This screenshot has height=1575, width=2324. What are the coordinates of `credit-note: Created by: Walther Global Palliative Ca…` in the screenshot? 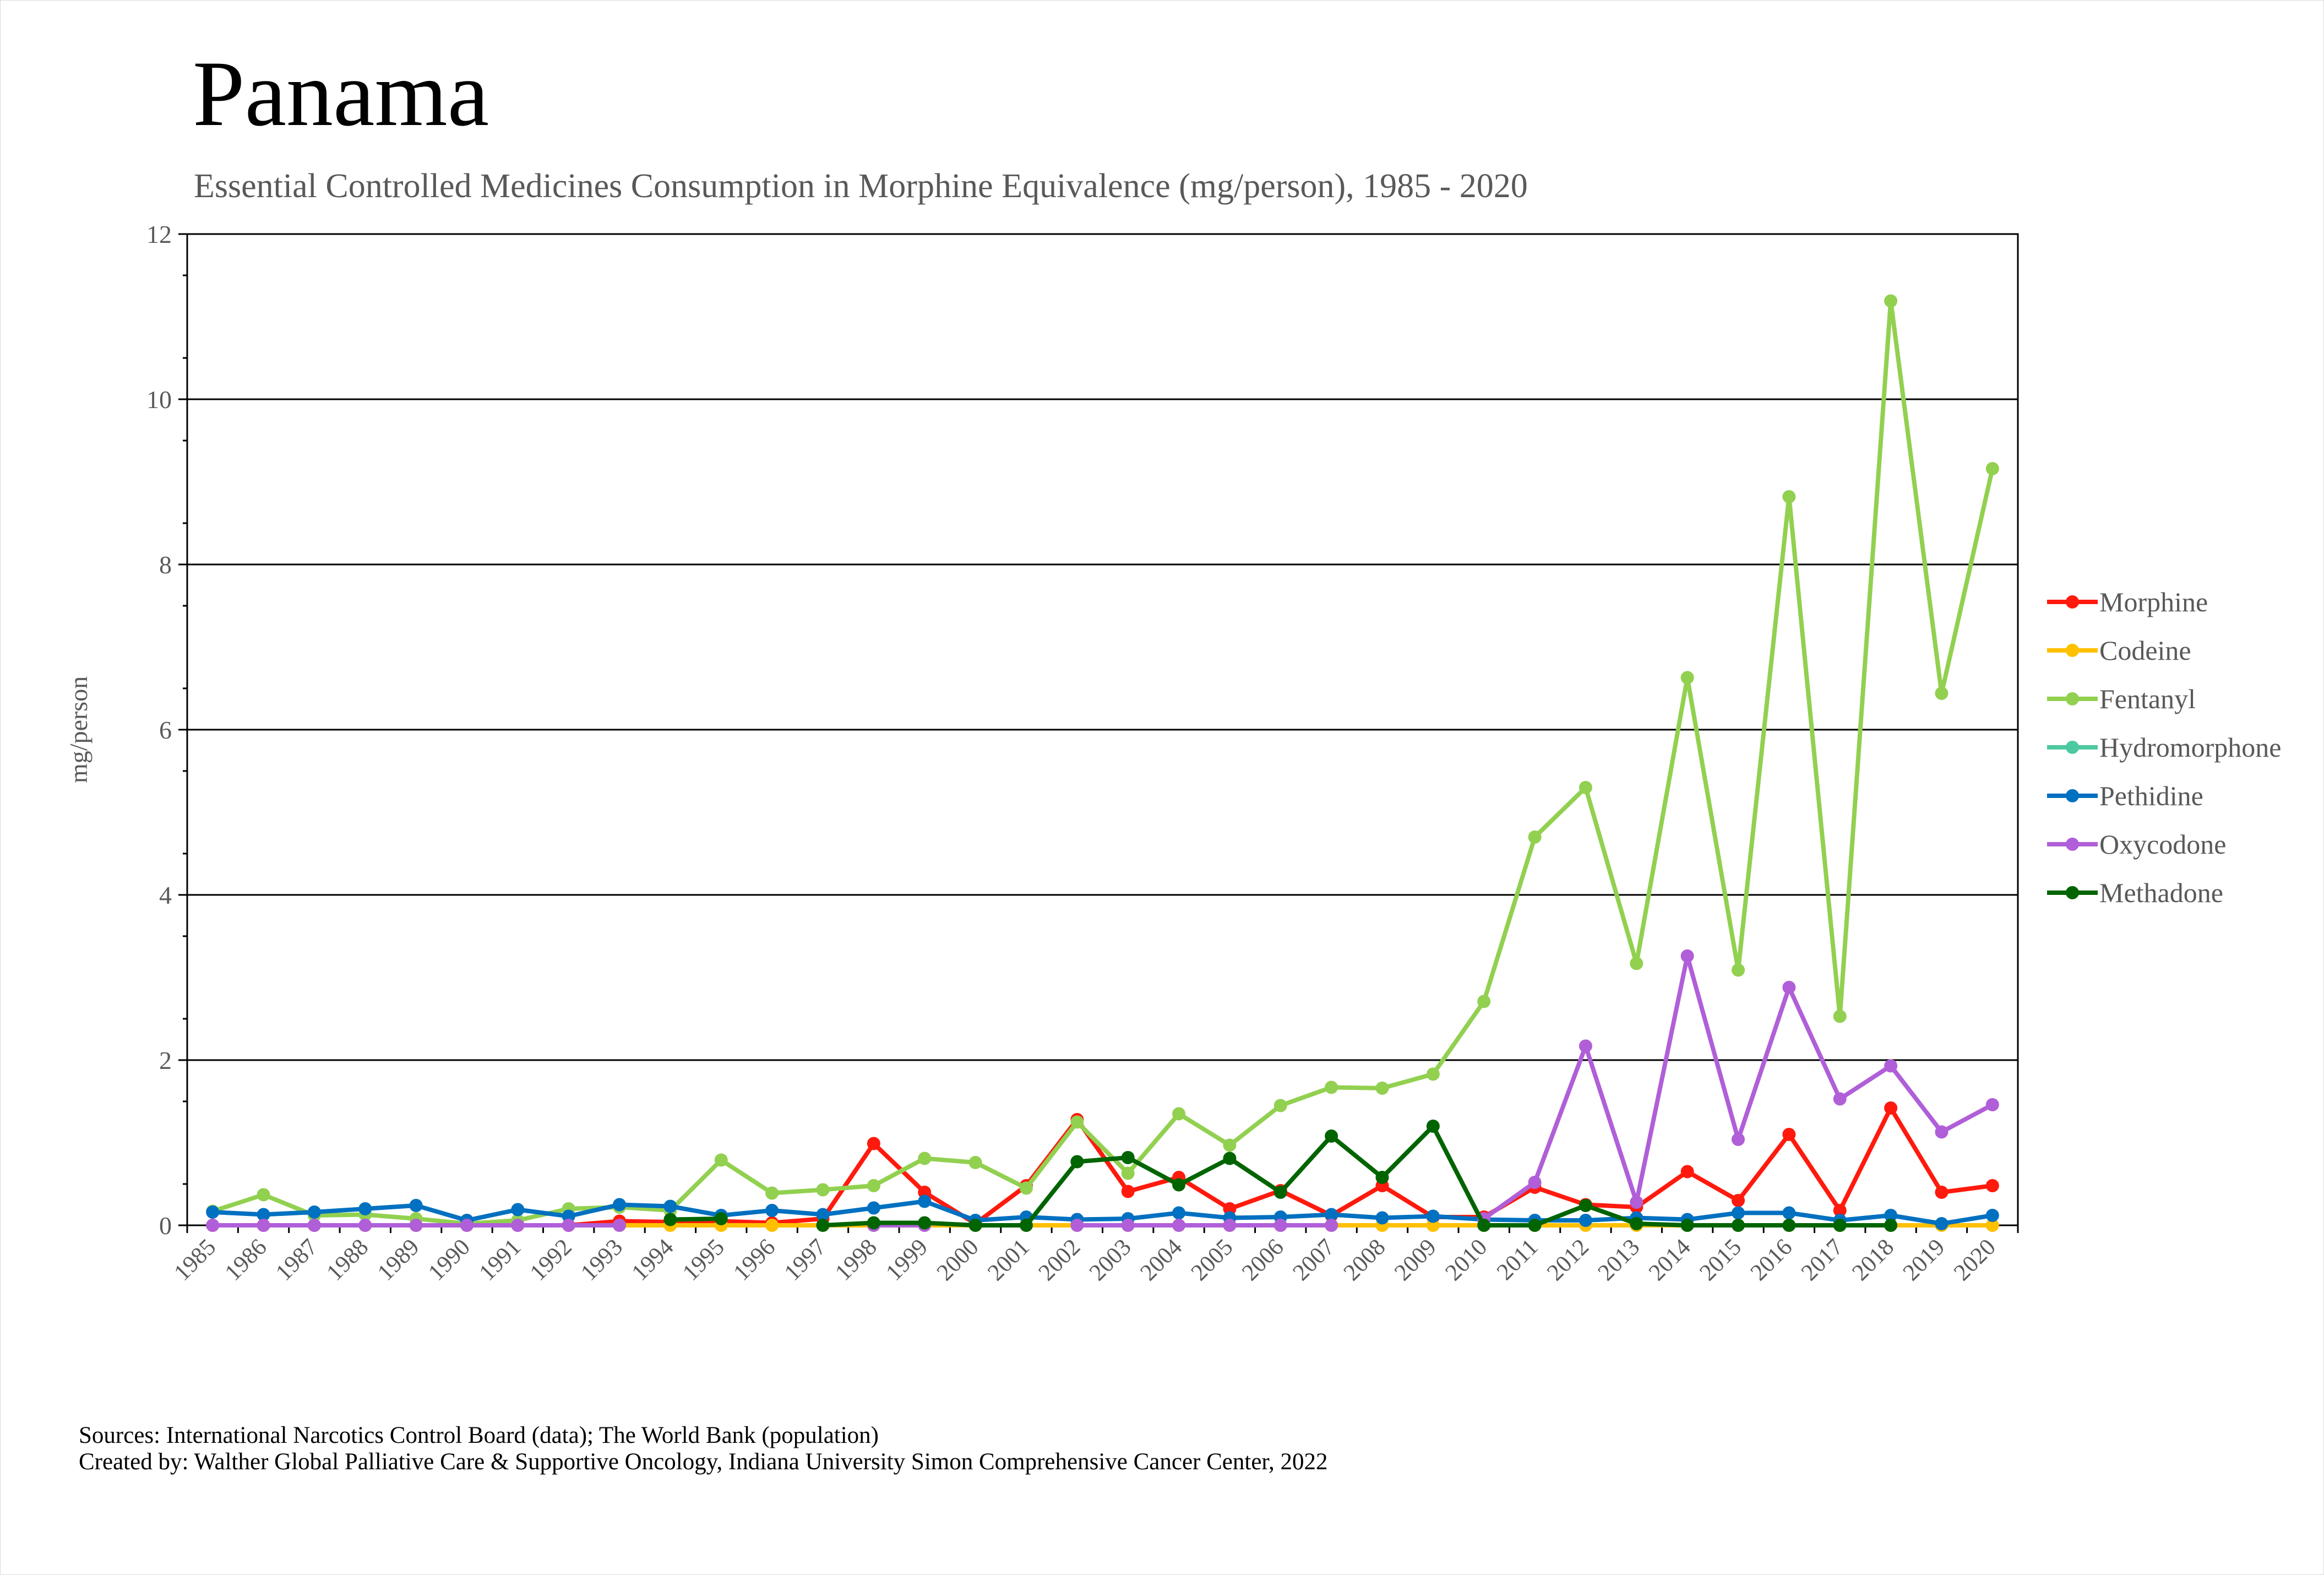 It's located at (703, 1462).